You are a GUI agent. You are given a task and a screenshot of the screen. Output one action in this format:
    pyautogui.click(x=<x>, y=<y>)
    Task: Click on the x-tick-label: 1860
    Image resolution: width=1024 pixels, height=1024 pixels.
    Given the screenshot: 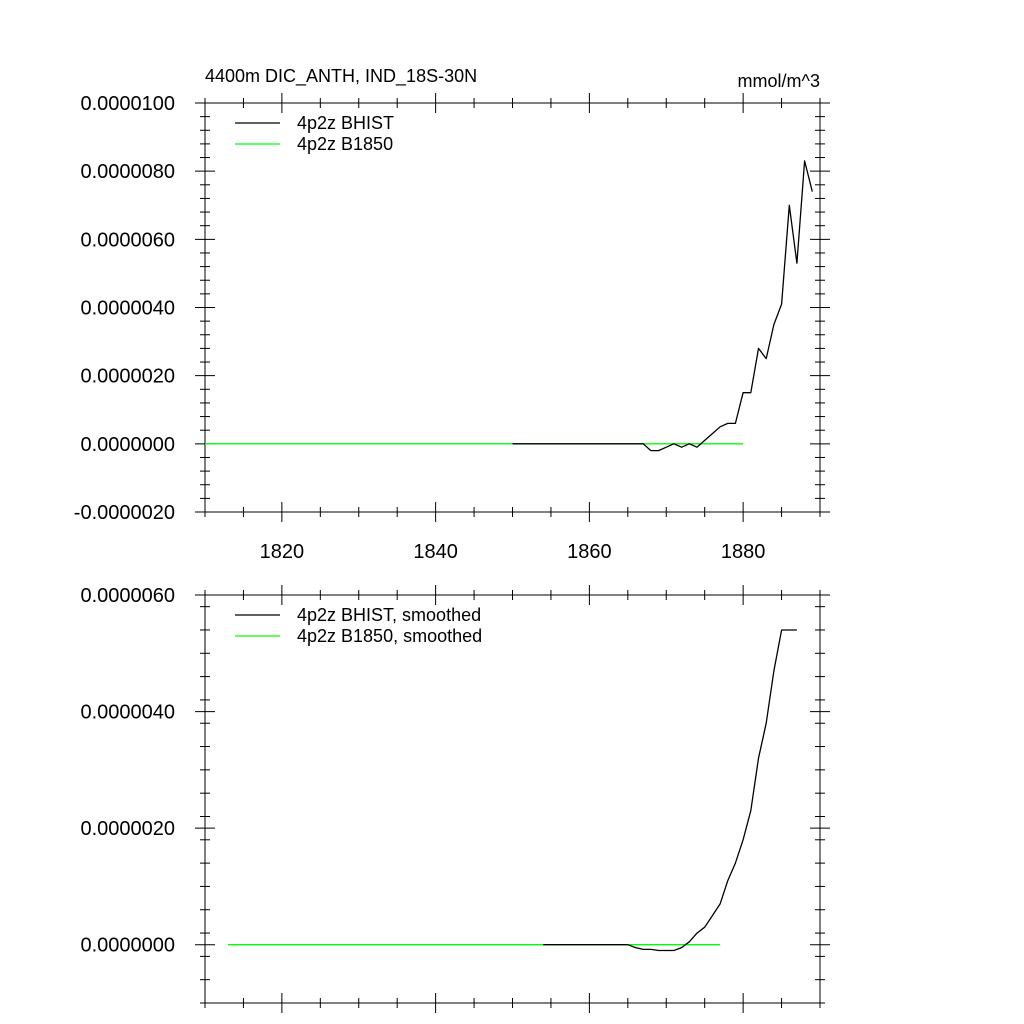 What is the action you would take?
    pyautogui.click(x=589, y=552)
    